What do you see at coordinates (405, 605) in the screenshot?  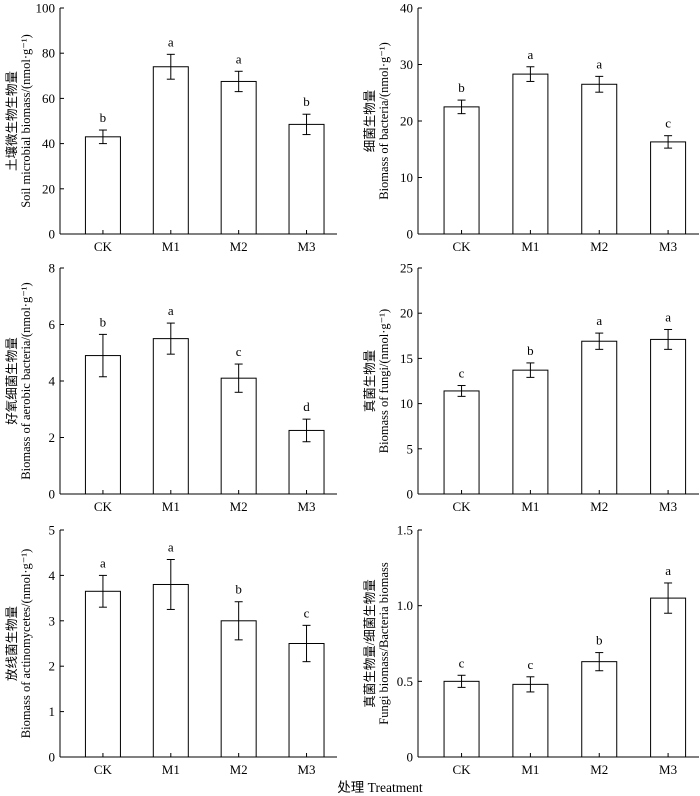 I see `y-tick-label: 1.0` at bounding box center [405, 605].